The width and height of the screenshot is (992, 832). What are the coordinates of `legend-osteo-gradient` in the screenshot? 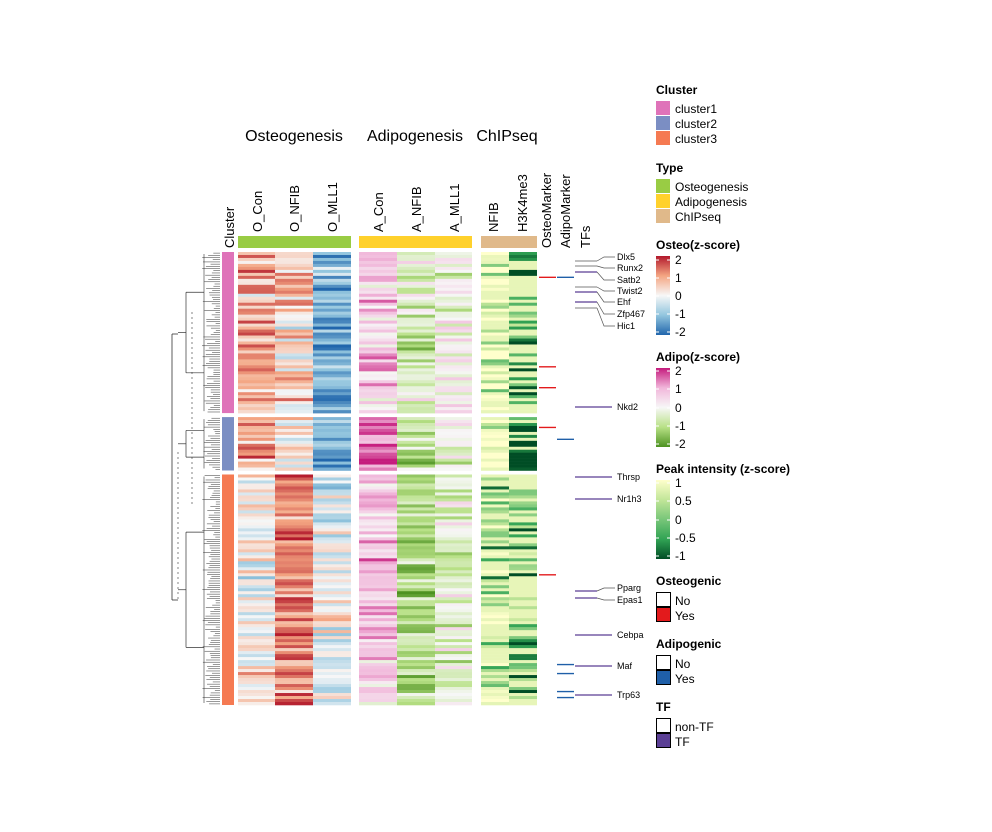 It's located at (663, 295).